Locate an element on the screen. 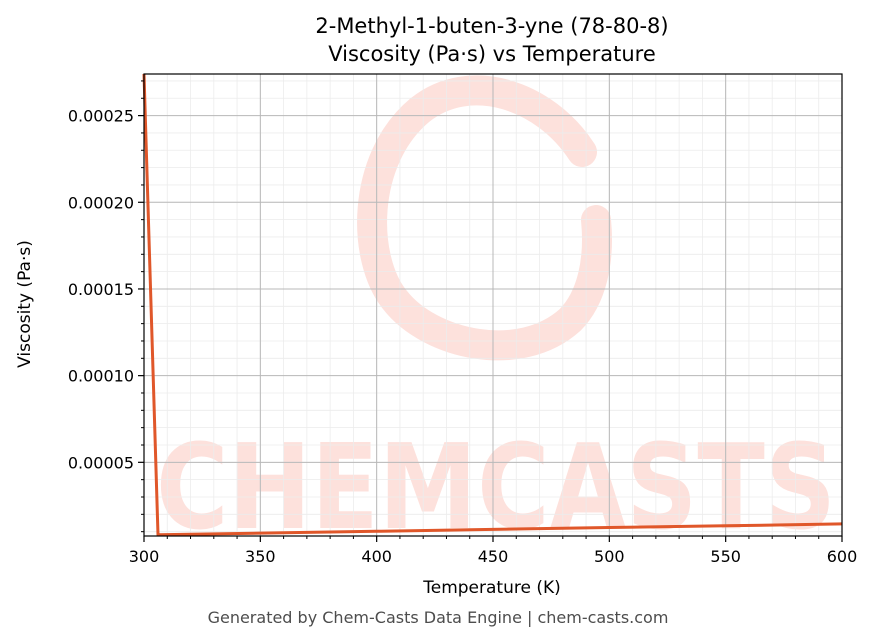  x-tick-label: 450 is located at coordinates (493, 556).